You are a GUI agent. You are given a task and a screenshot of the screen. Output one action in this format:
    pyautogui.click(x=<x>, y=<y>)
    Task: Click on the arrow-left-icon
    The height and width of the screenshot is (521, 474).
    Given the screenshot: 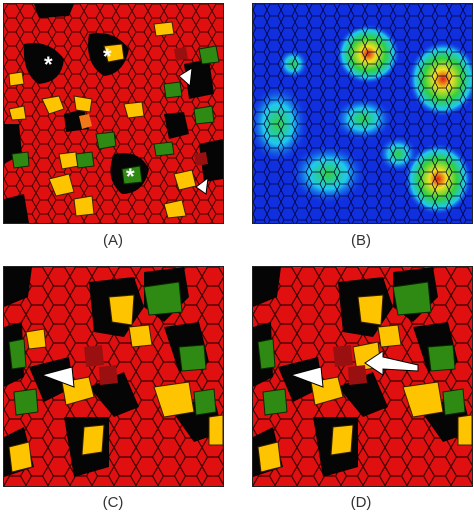 What is the action you would take?
    pyautogui.click(x=391, y=363)
    